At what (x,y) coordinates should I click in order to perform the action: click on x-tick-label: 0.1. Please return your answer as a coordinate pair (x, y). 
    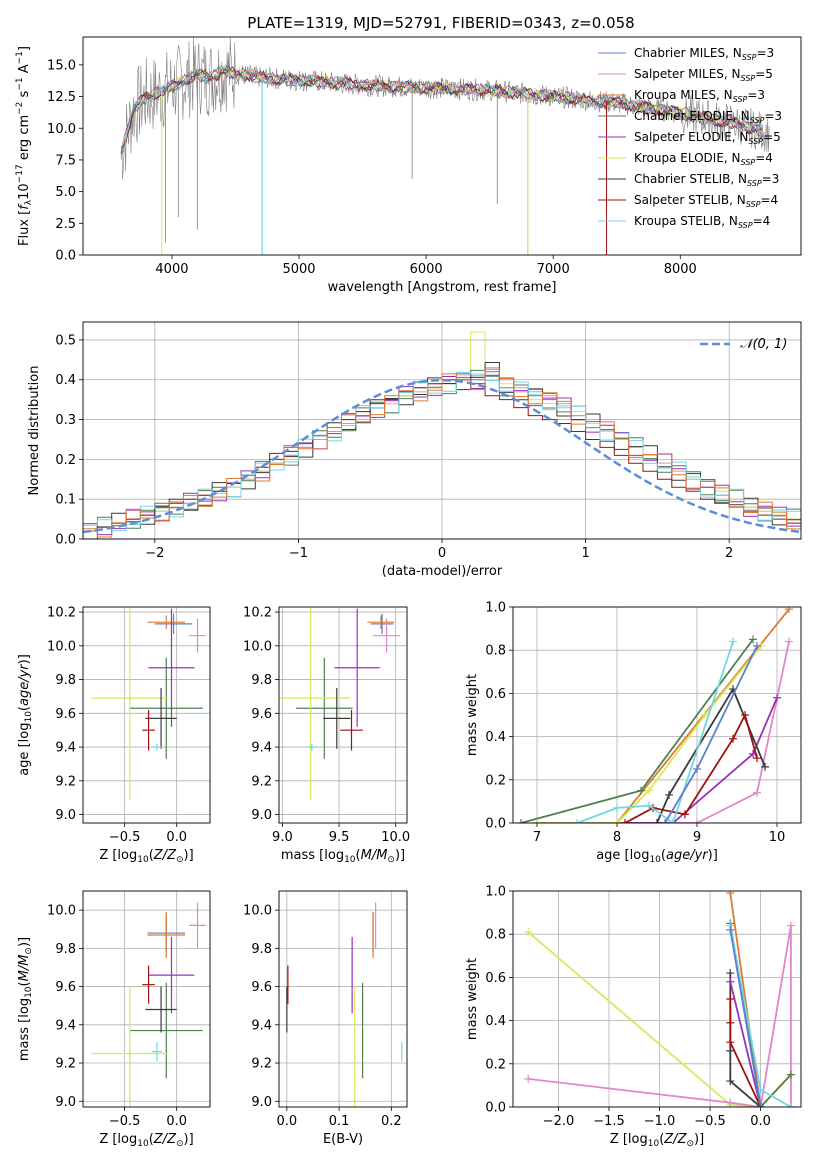
    Looking at the image, I should click on (339, 1121).